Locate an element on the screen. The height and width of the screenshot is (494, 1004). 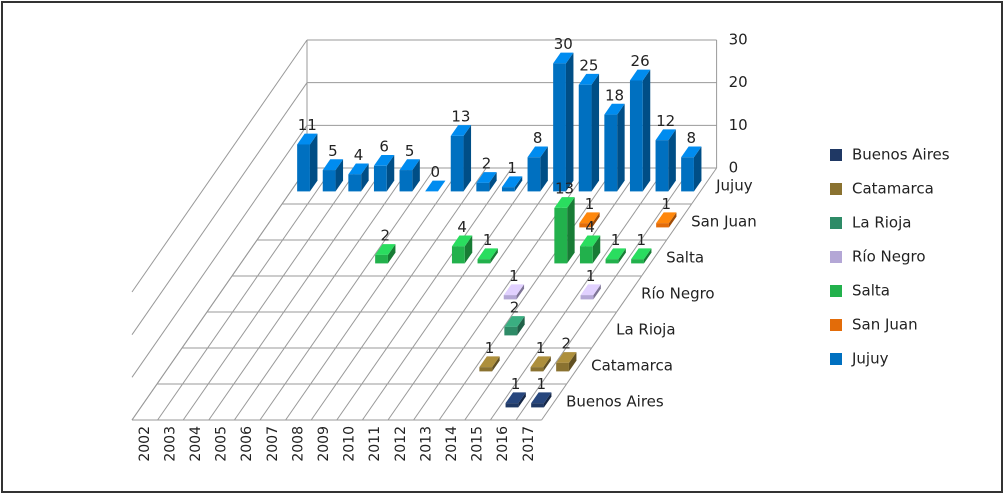
x-tick-label: 2011 is located at coordinates (375, 444).